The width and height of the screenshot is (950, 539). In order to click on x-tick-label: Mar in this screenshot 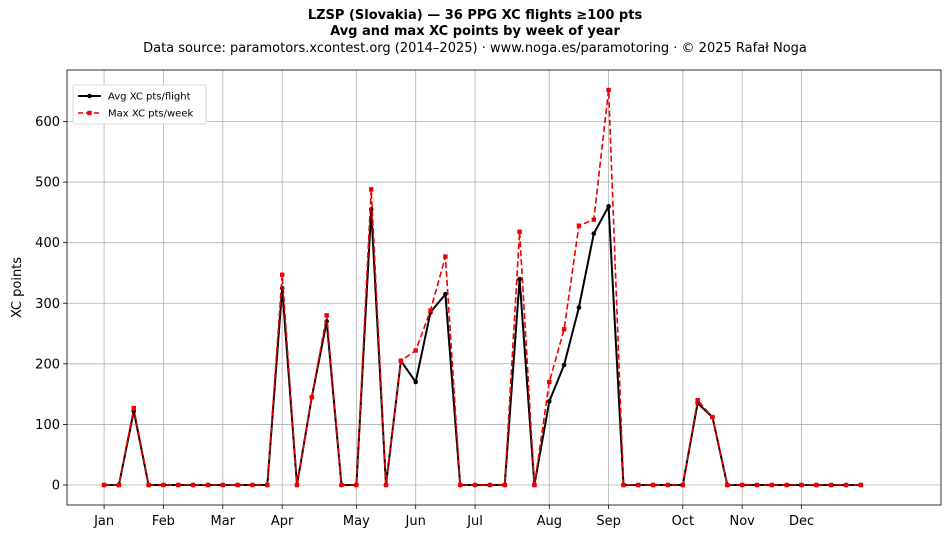, I will do `click(223, 521)`.